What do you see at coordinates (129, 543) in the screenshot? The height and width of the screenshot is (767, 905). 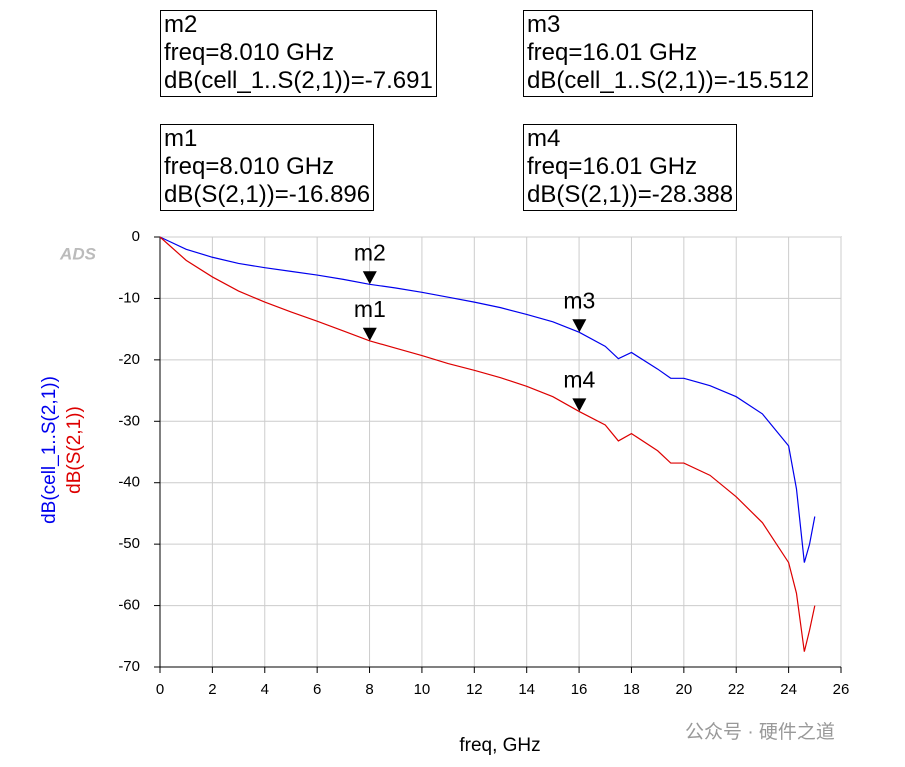 I see `y-tick-label: -50` at bounding box center [129, 543].